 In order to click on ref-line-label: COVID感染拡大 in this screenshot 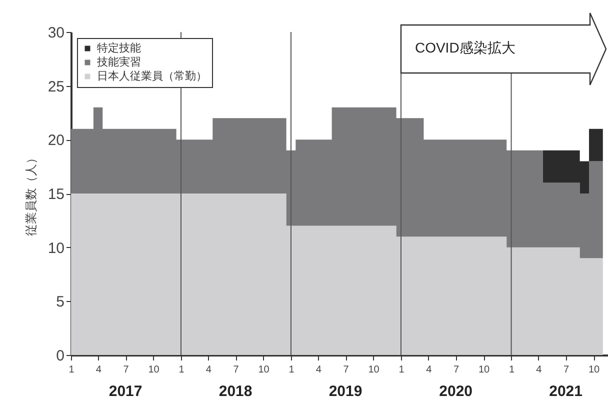, I will do `click(465, 48)`.